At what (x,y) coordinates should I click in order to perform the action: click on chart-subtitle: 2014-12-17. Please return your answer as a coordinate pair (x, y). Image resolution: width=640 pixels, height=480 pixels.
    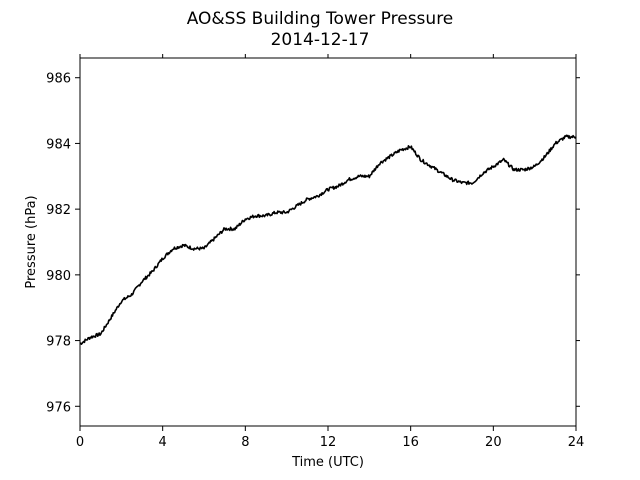
    Looking at the image, I should click on (320, 40).